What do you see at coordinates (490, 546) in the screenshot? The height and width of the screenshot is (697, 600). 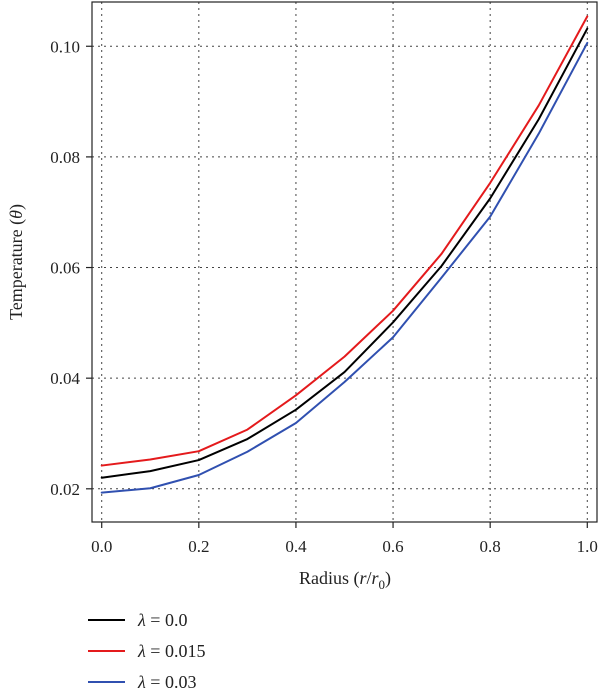 I see `x-tick-label: 0.8` at bounding box center [490, 546].